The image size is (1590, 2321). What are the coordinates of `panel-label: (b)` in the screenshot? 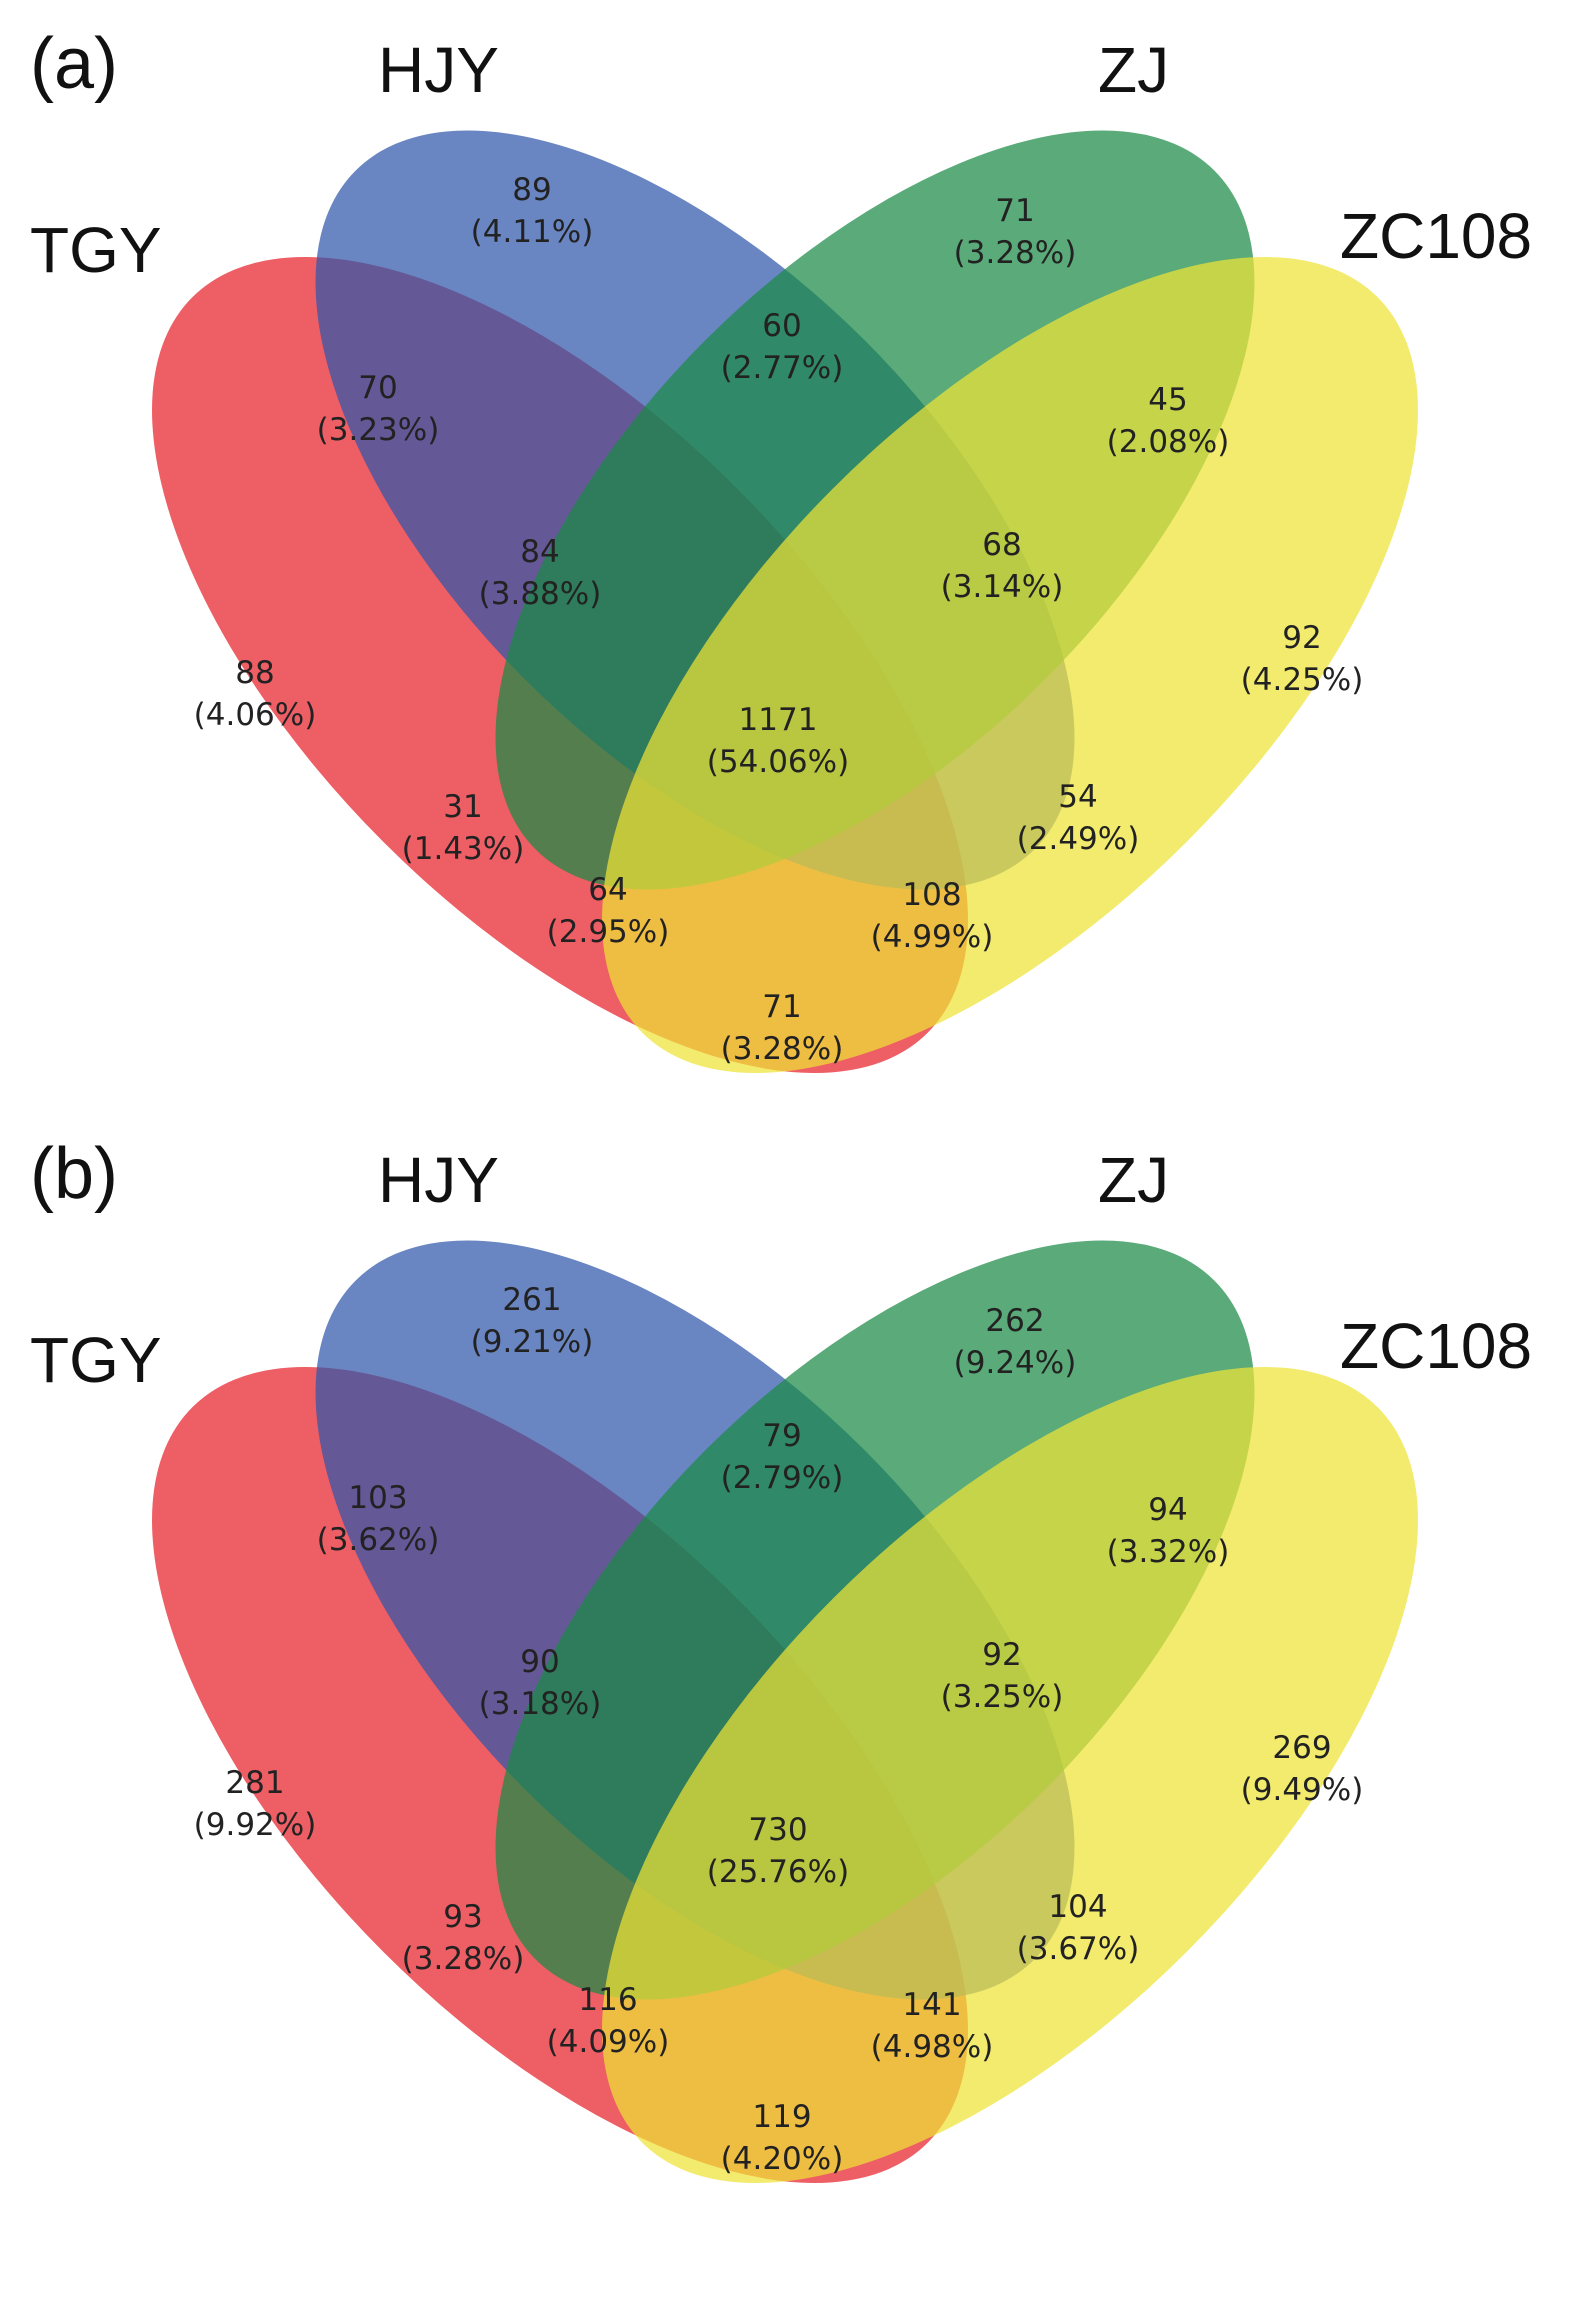 It's located at (74, 1174).